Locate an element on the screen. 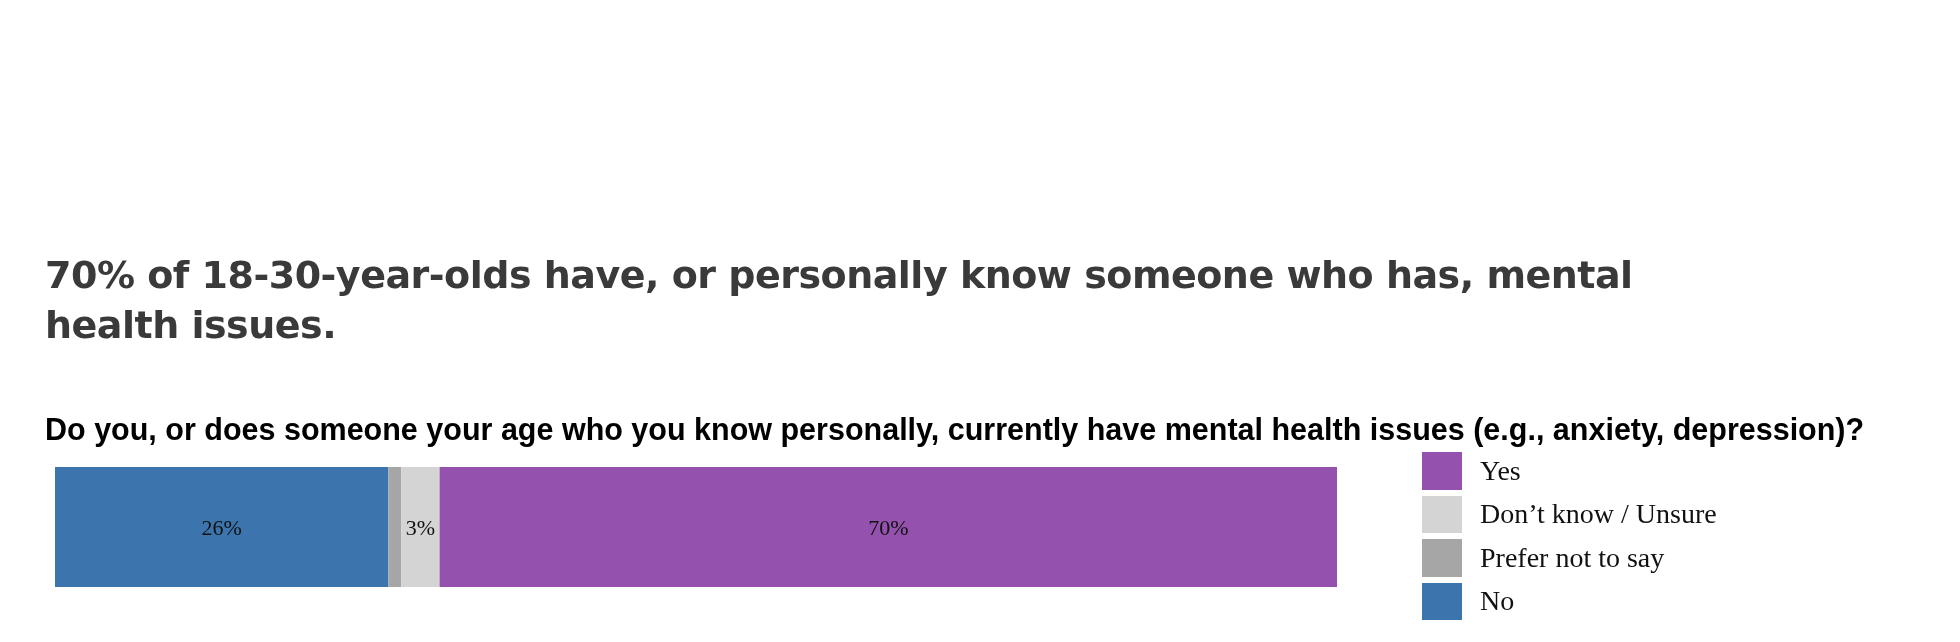 Image resolution: width=1960 pixels, height=642 pixels. data-label: 70% is located at coordinates (888, 527).